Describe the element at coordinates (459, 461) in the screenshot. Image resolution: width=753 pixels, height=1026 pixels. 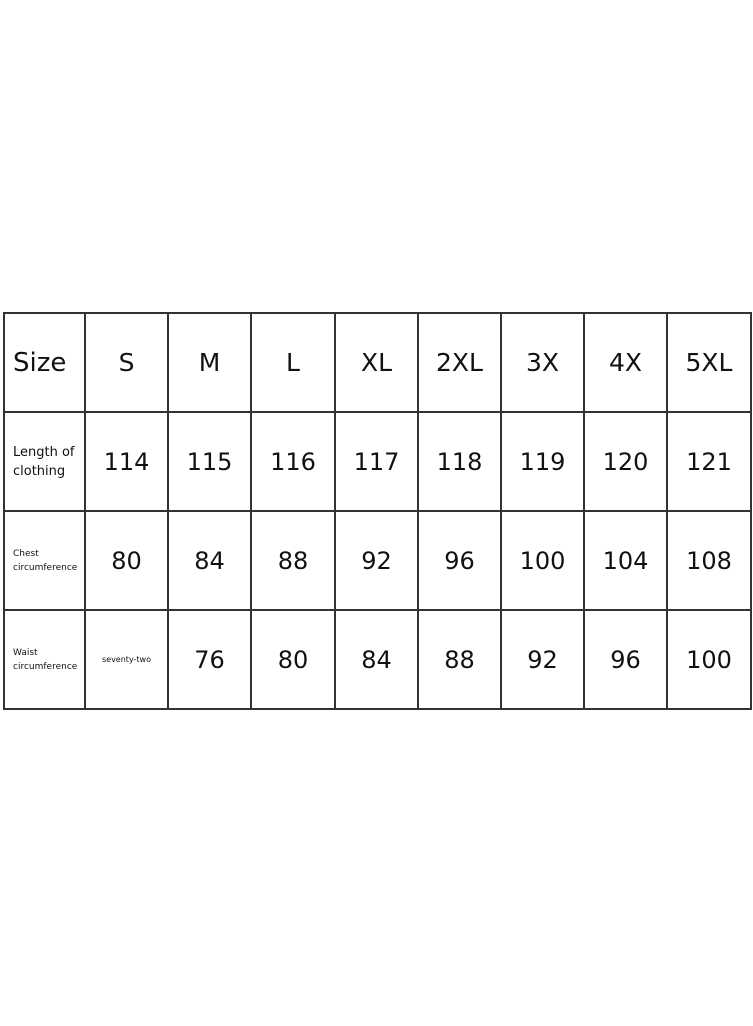
I see `table-cell: 118` at that location.